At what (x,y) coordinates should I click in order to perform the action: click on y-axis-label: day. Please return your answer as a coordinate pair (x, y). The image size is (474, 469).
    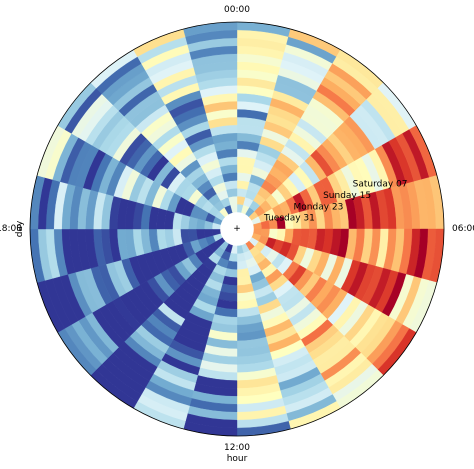
    Looking at the image, I should click on (20, 228).